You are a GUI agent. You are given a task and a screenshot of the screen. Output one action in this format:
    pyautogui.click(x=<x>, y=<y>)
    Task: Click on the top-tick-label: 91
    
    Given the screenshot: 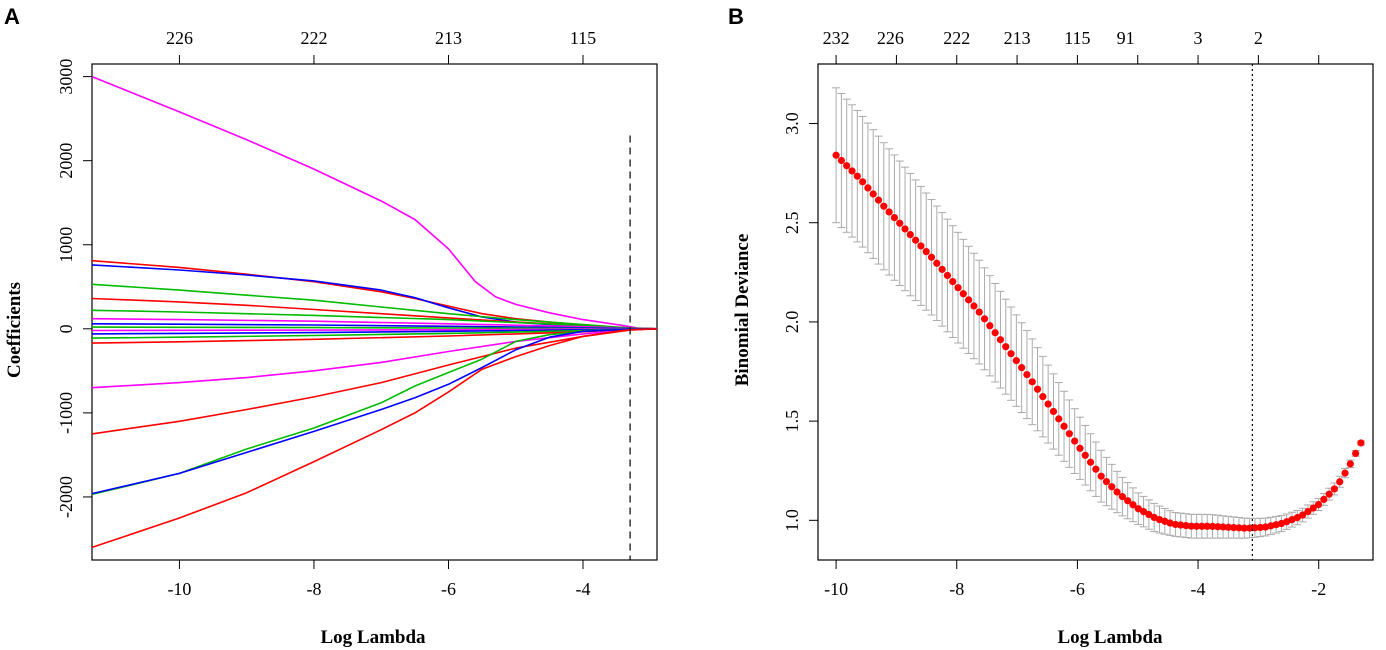 What is the action you would take?
    pyautogui.click(x=1126, y=38)
    